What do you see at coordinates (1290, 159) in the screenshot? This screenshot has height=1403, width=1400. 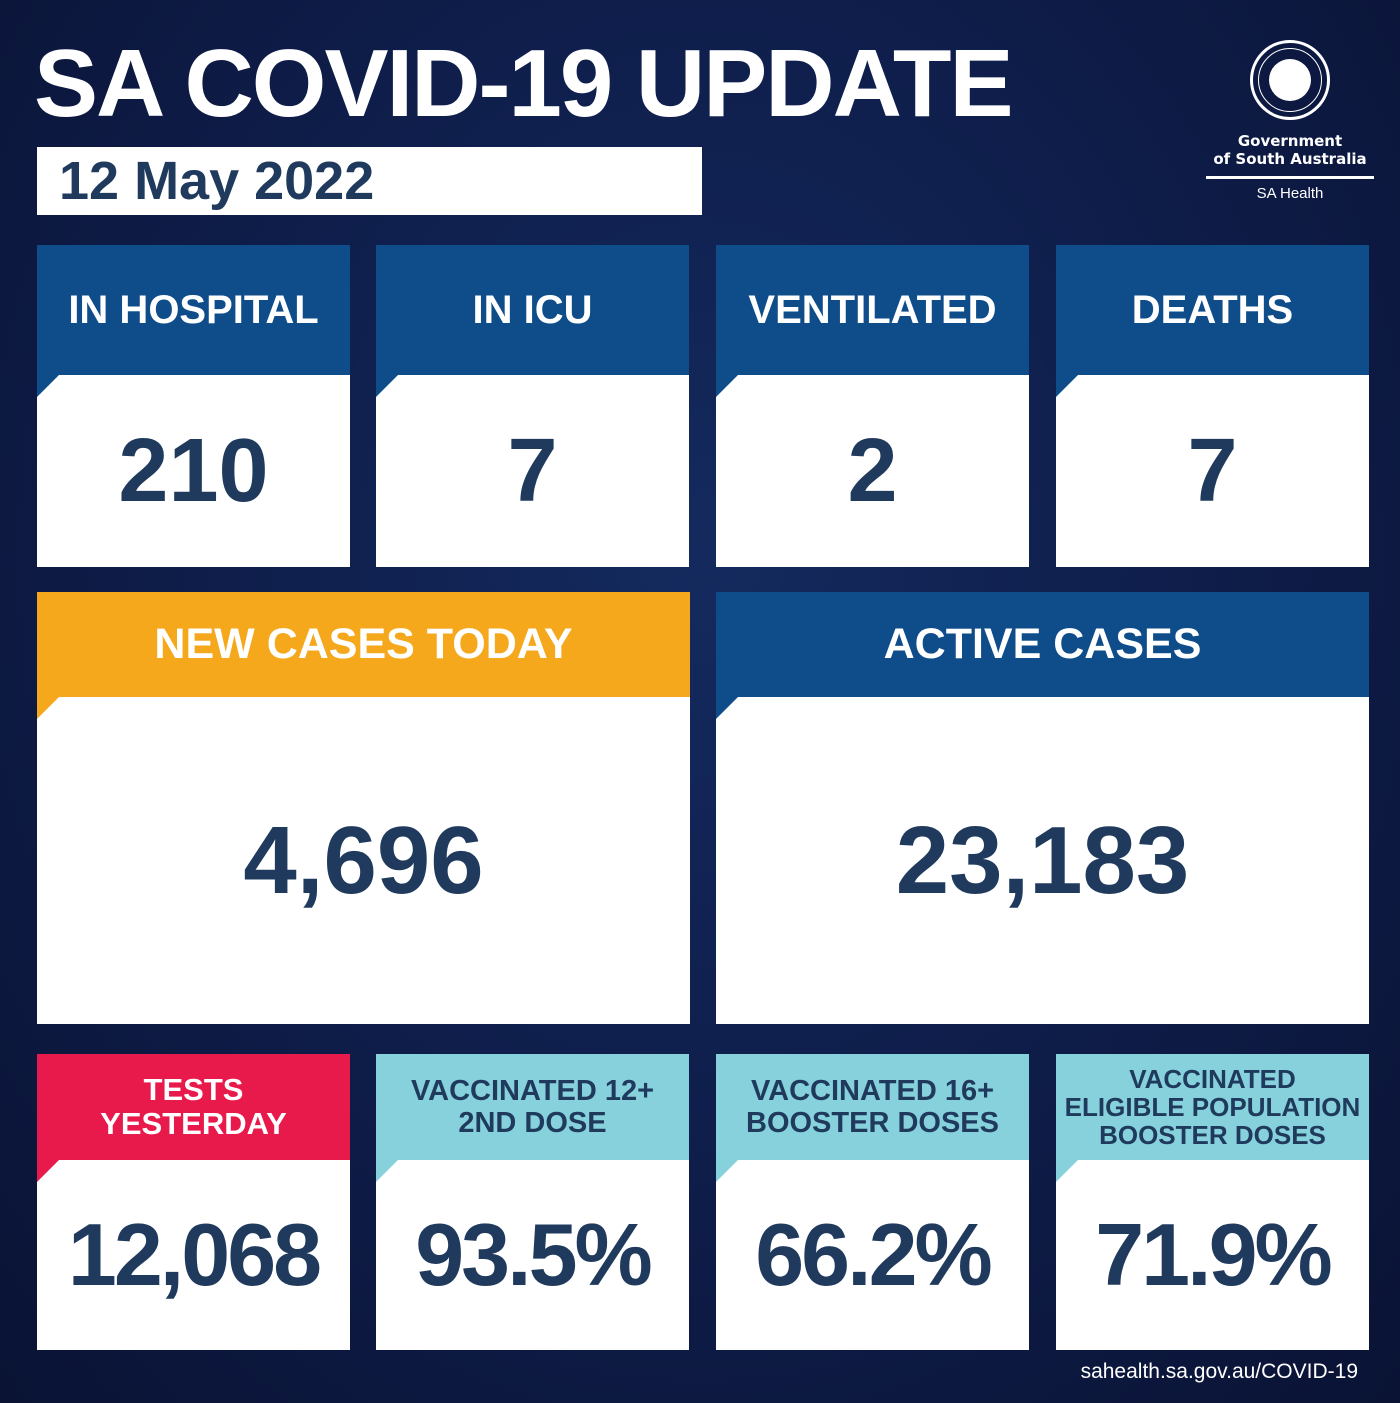 I see `org-line2: of South Australia` at bounding box center [1290, 159].